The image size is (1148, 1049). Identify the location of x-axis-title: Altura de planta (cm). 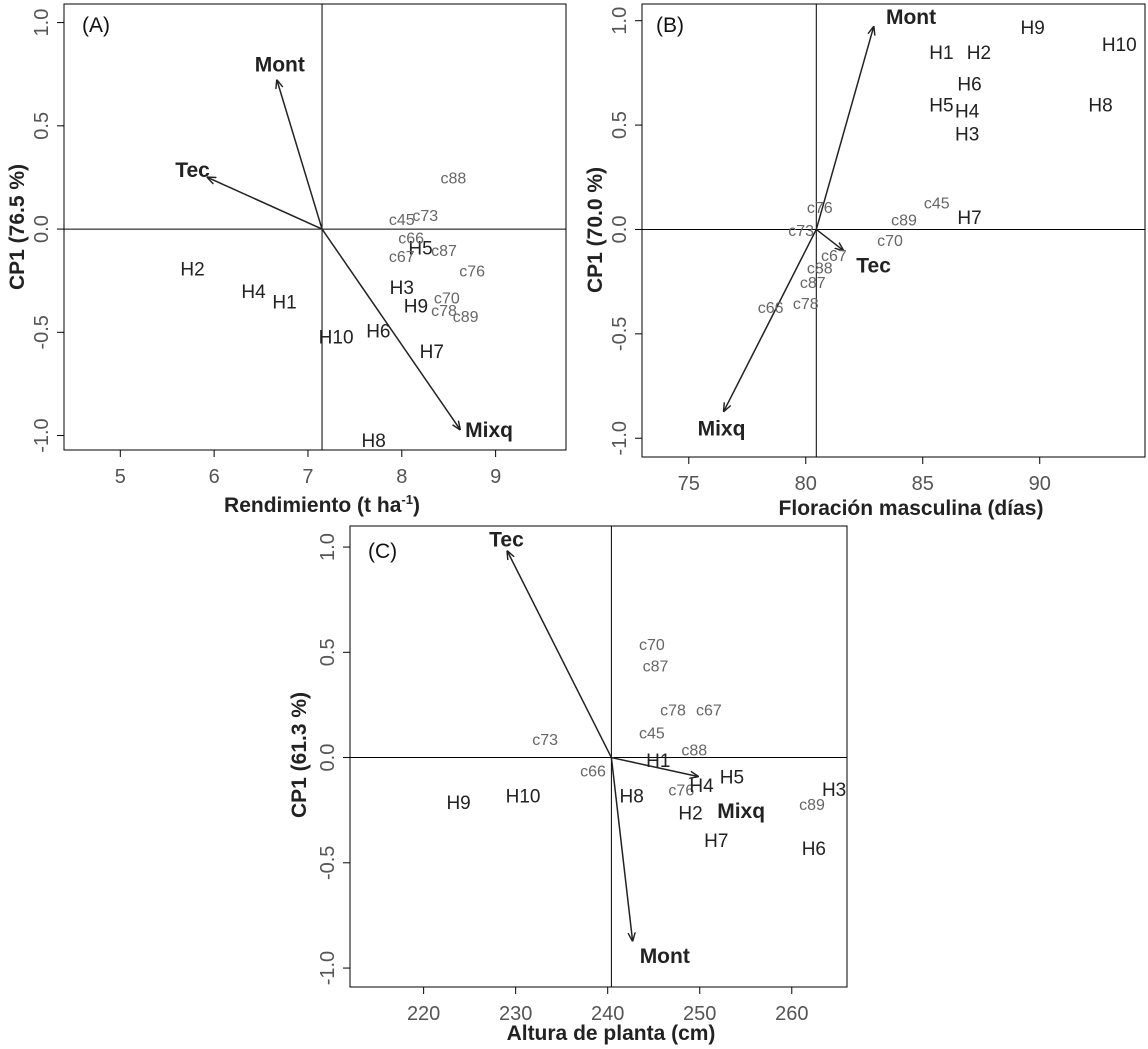
(611, 1033).